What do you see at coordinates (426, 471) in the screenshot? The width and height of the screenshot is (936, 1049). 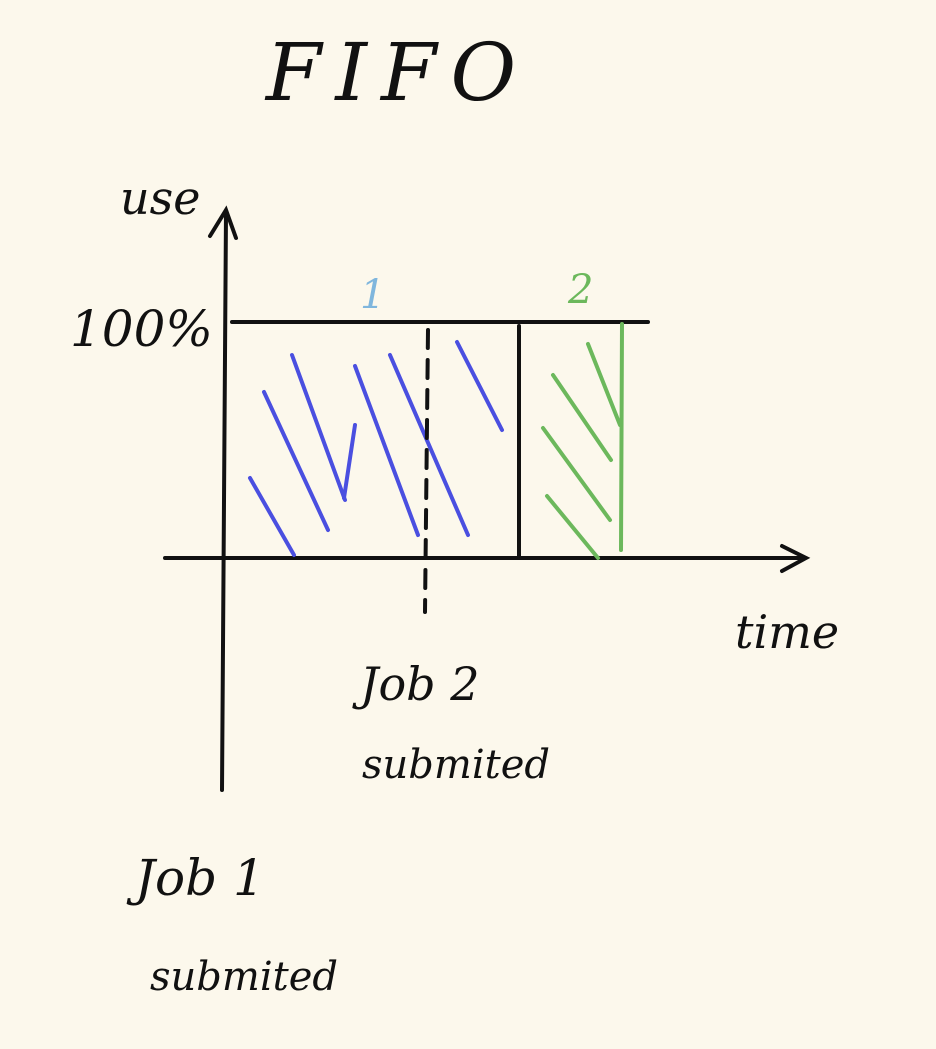 I see `job2-submit-marker` at bounding box center [426, 471].